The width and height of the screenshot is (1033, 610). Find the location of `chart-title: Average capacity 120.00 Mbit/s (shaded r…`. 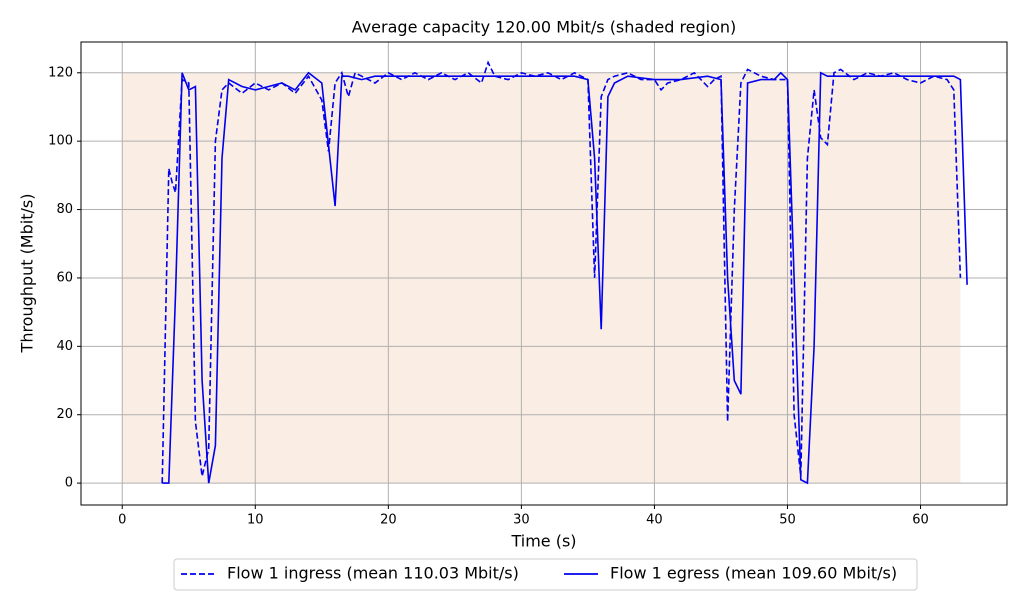

chart-title: Average capacity 120.00 Mbit/s (shaded r… is located at coordinates (544, 27).